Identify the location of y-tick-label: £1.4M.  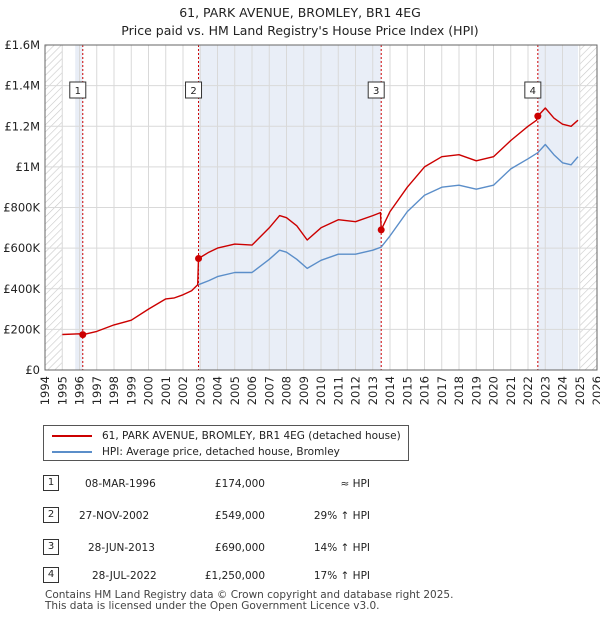
(22, 86).